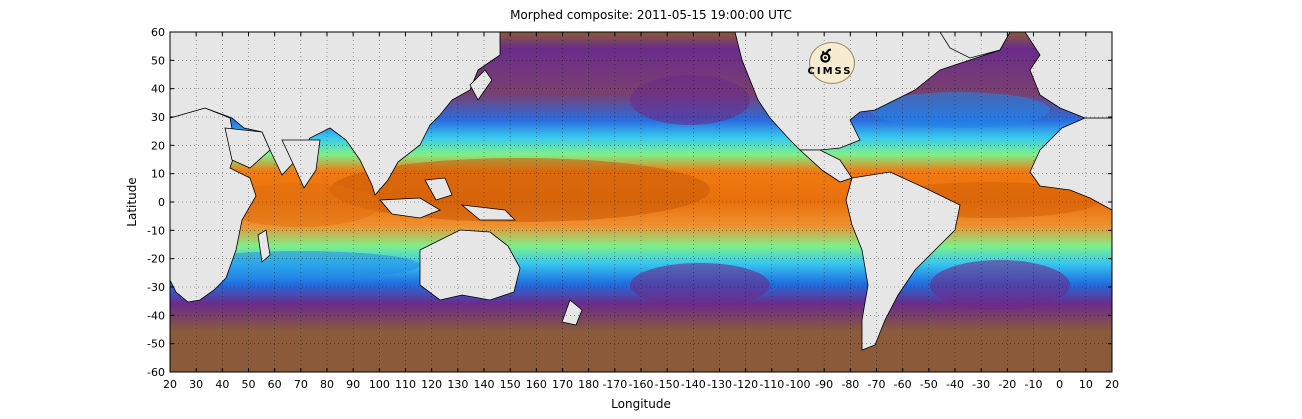 The height and width of the screenshot is (419, 1302). What do you see at coordinates (719, 384) in the screenshot?
I see `x-tick-label: -130` at bounding box center [719, 384].